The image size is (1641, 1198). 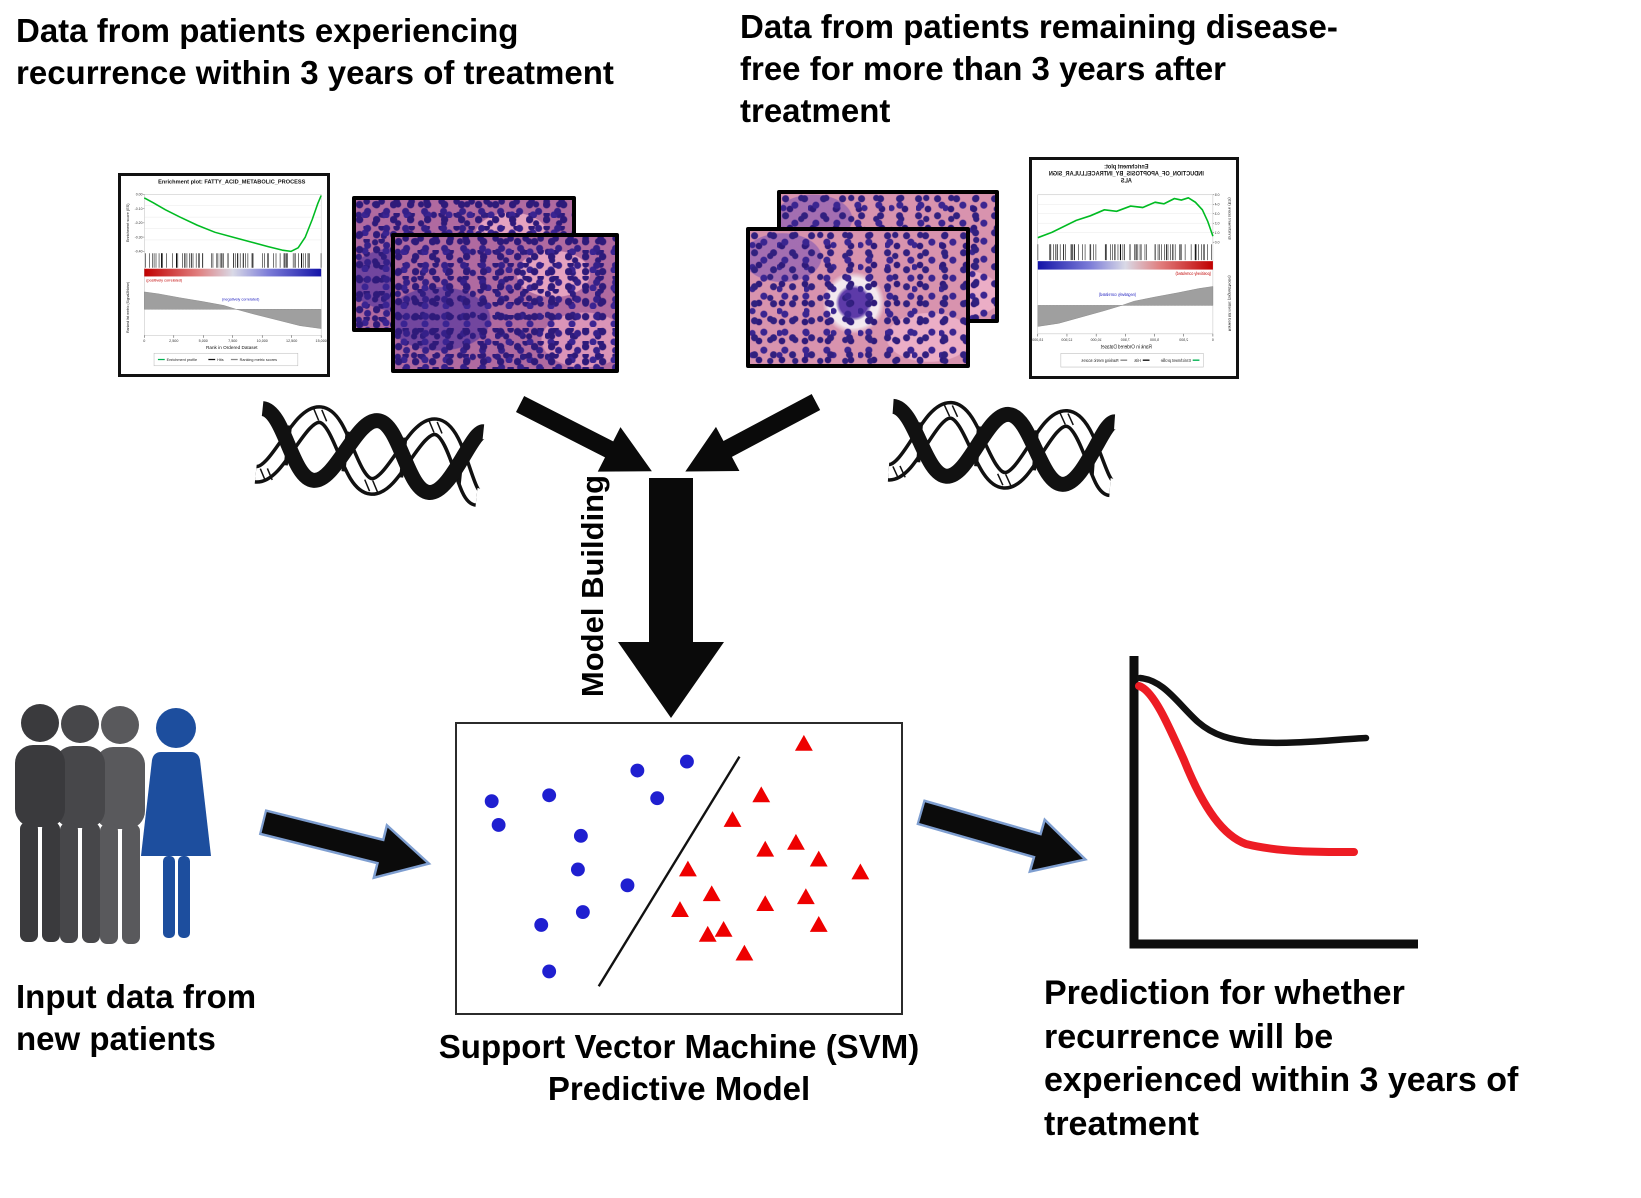 What do you see at coordinates (1217, 233) in the screenshot?
I see `svg-text: 0.1` at bounding box center [1217, 233].